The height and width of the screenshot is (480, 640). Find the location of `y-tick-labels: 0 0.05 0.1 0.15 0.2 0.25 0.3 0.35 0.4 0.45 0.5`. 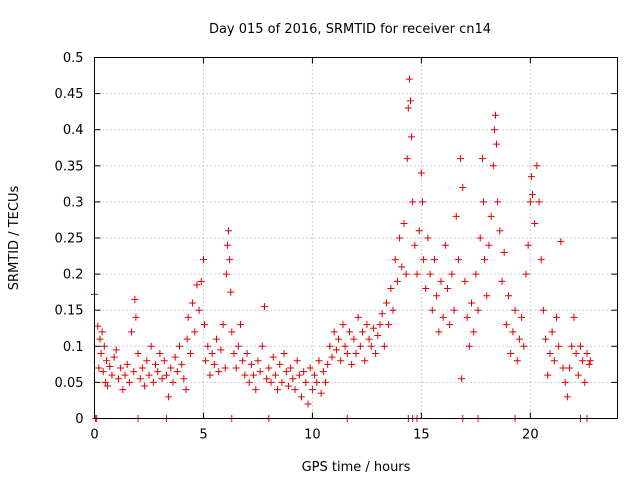

y-tick-labels: 0 0.05 0.1 0.15 0.2 0.25 0.3 0.35 0.4 0.45 0.5 is located at coordinates (69, 239).